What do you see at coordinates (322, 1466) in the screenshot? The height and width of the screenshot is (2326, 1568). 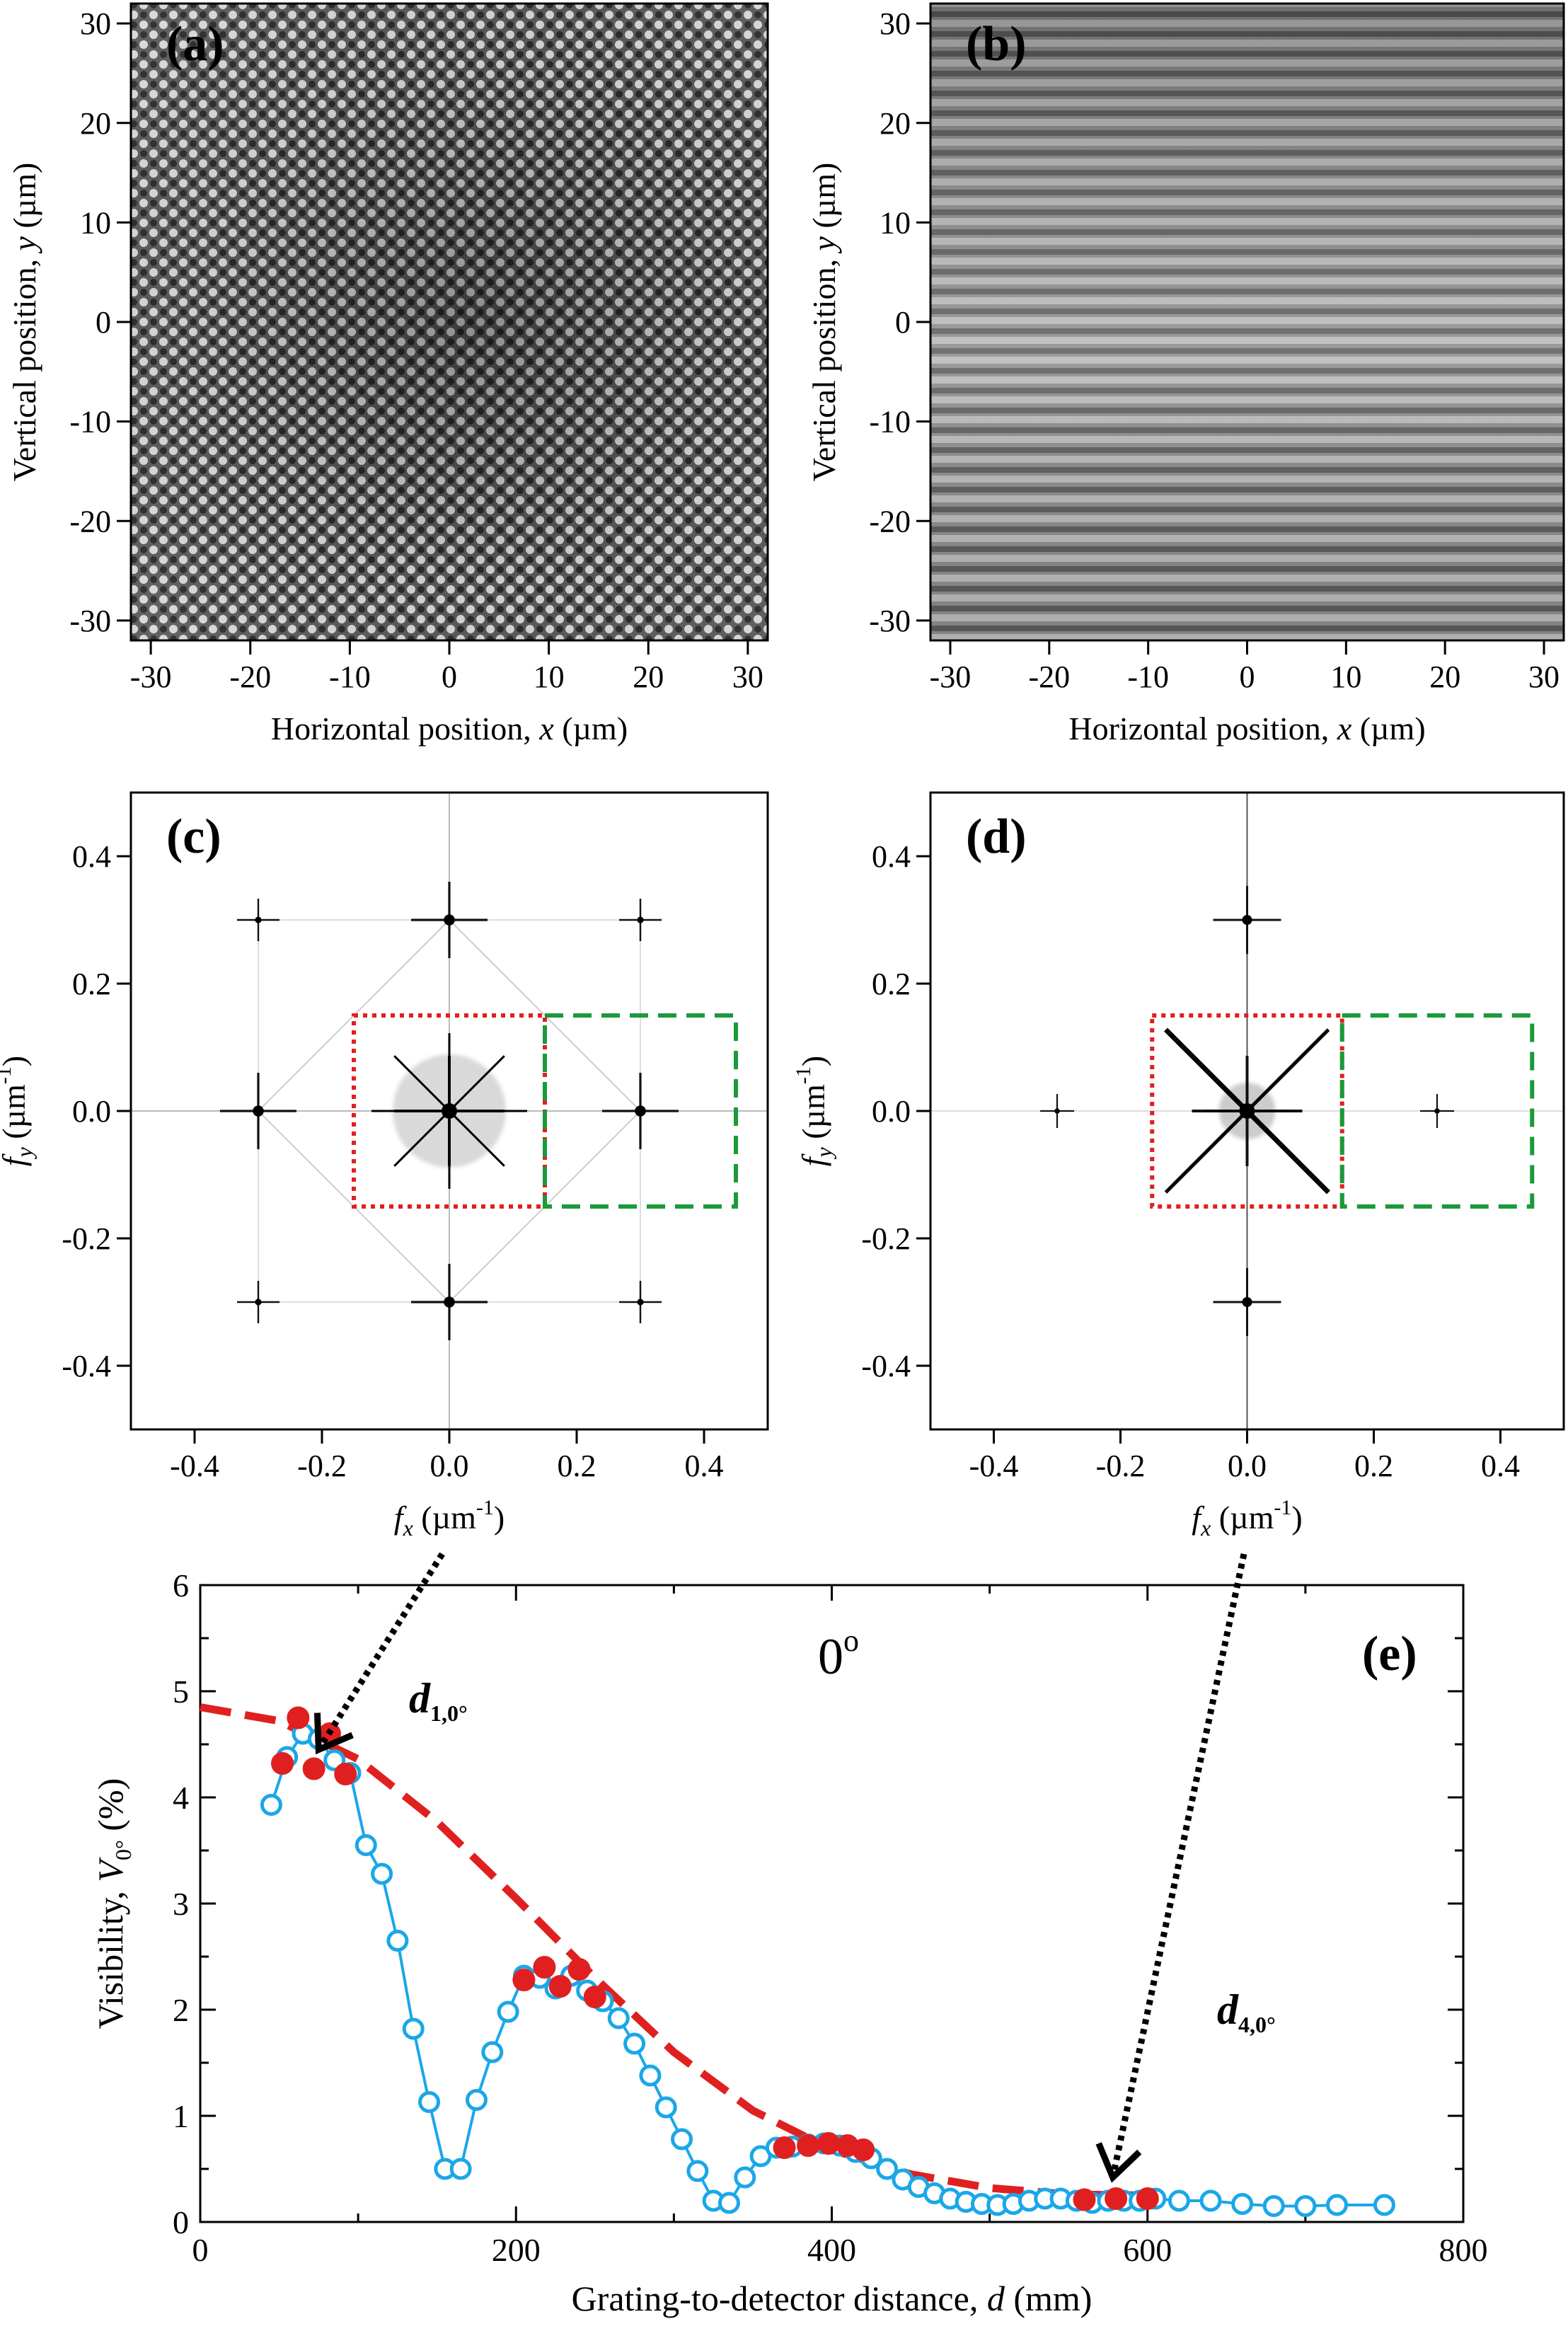 I see `x-tick-label-c: -0.2` at bounding box center [322, 1466].